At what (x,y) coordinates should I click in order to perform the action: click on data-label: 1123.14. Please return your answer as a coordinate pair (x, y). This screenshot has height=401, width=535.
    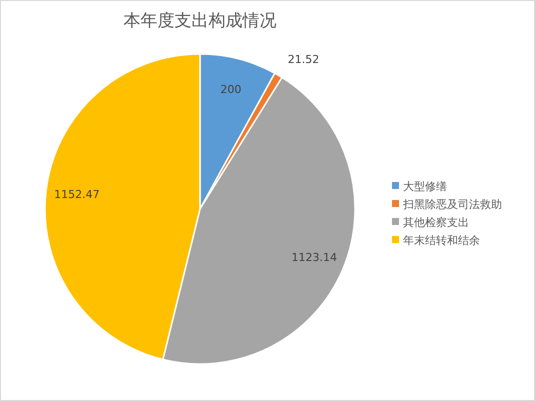
    Looking at the image, I should click on (314, 257).